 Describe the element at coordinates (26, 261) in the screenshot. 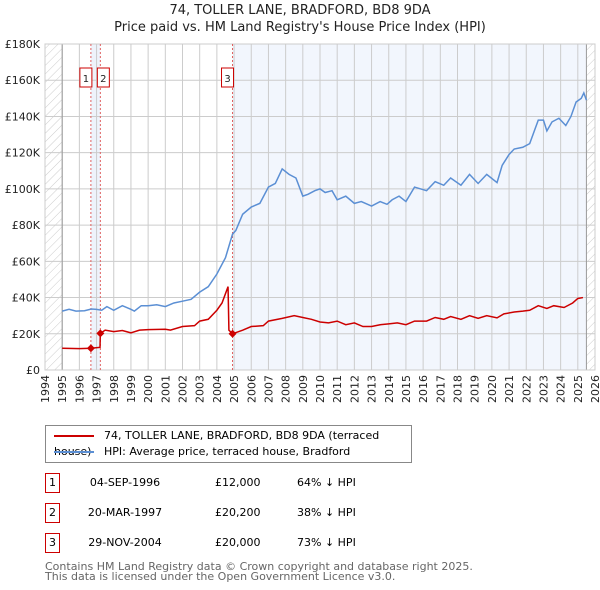

I see `y-tick-label: £60K` at that location.